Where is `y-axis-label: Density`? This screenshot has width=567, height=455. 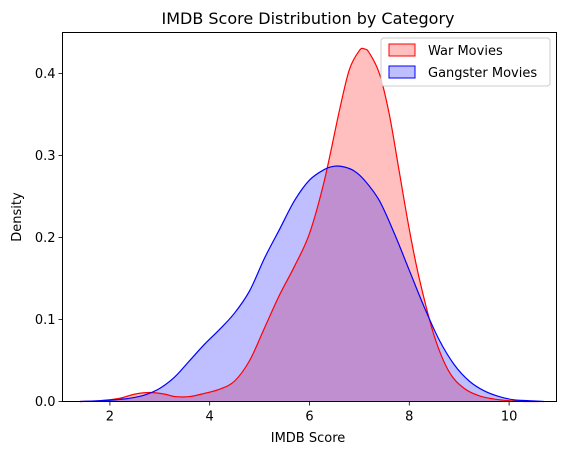
y-axis-label: Density is located at coordinates (17, 217).